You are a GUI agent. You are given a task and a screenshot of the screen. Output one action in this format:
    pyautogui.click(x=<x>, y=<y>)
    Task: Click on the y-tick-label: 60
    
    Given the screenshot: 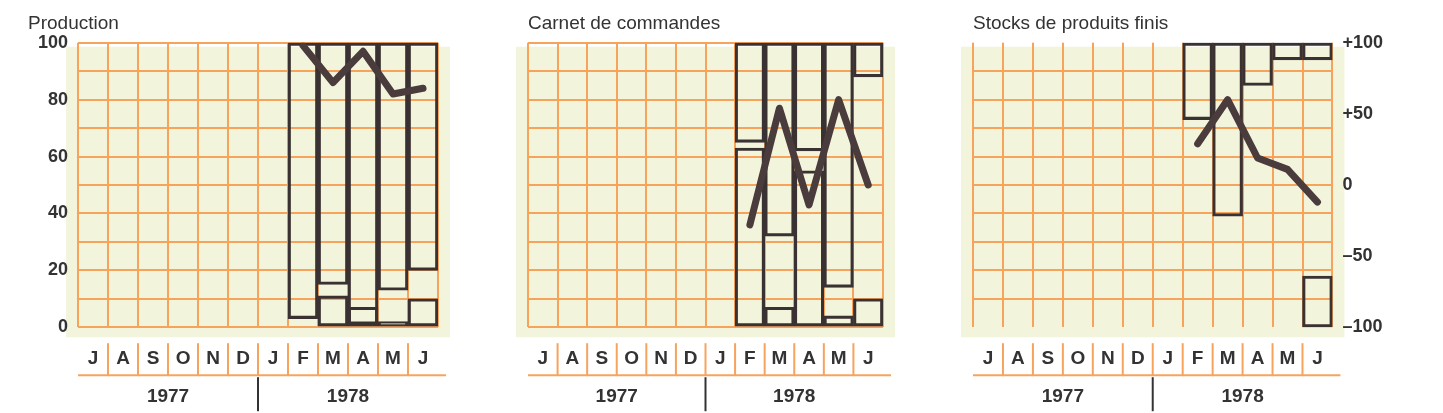 What is the action you would take?
    pyautogui.click(x=58, y=155)
    